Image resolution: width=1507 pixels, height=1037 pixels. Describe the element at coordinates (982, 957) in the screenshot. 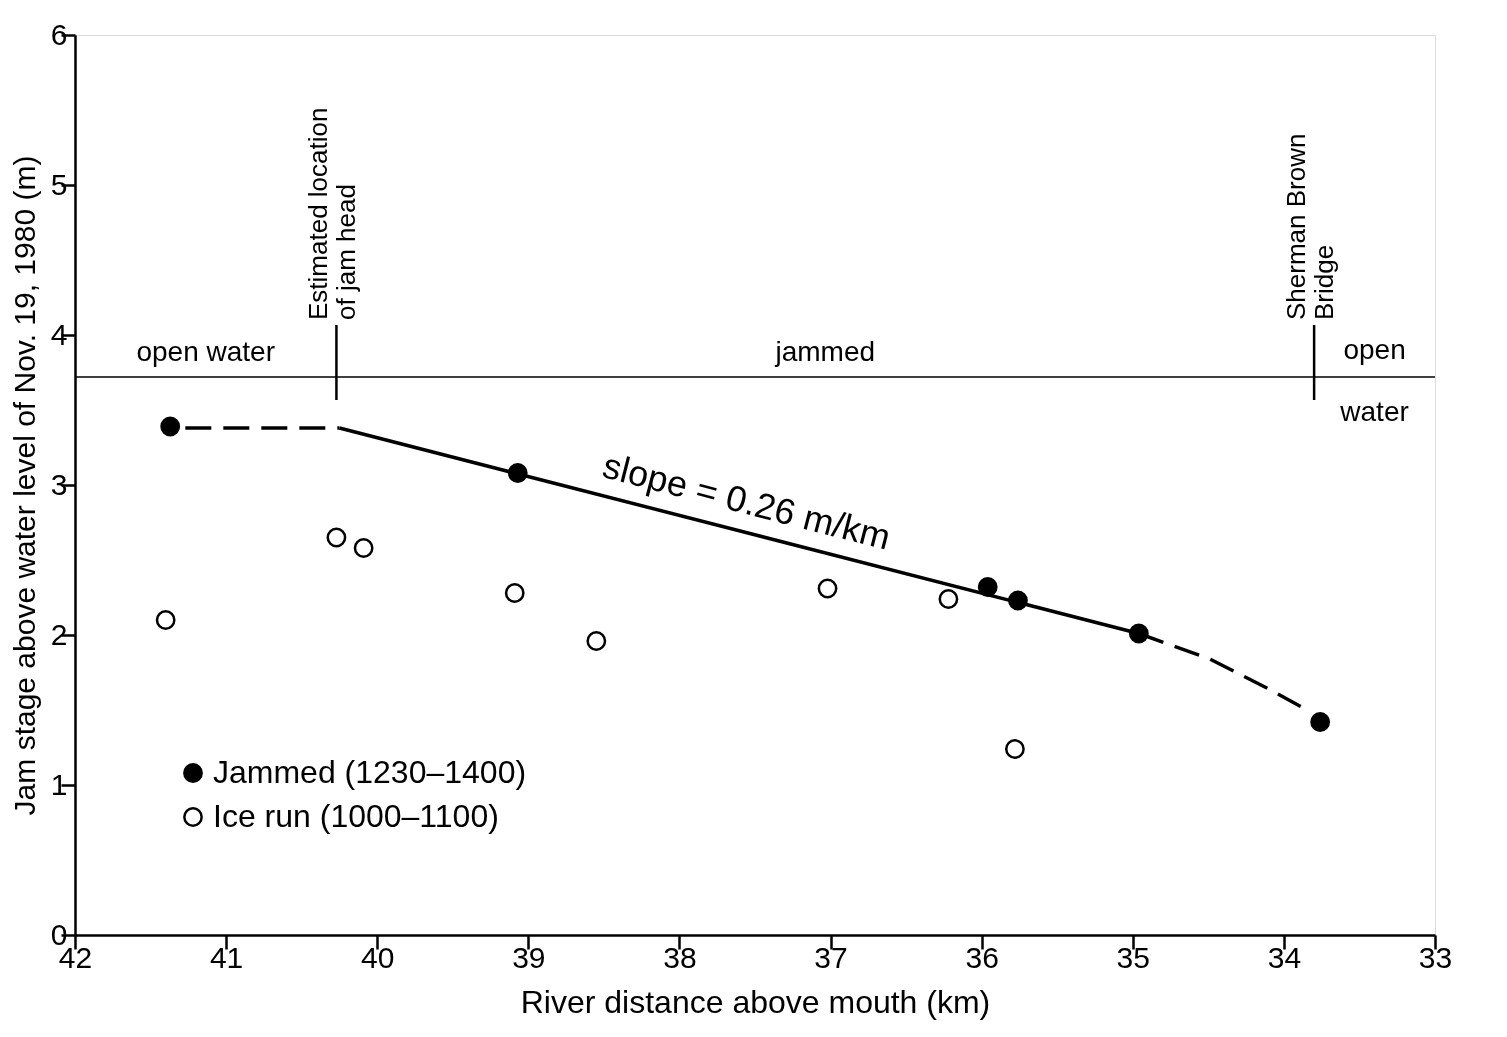

I see `x-tick-label: 36` at that location.